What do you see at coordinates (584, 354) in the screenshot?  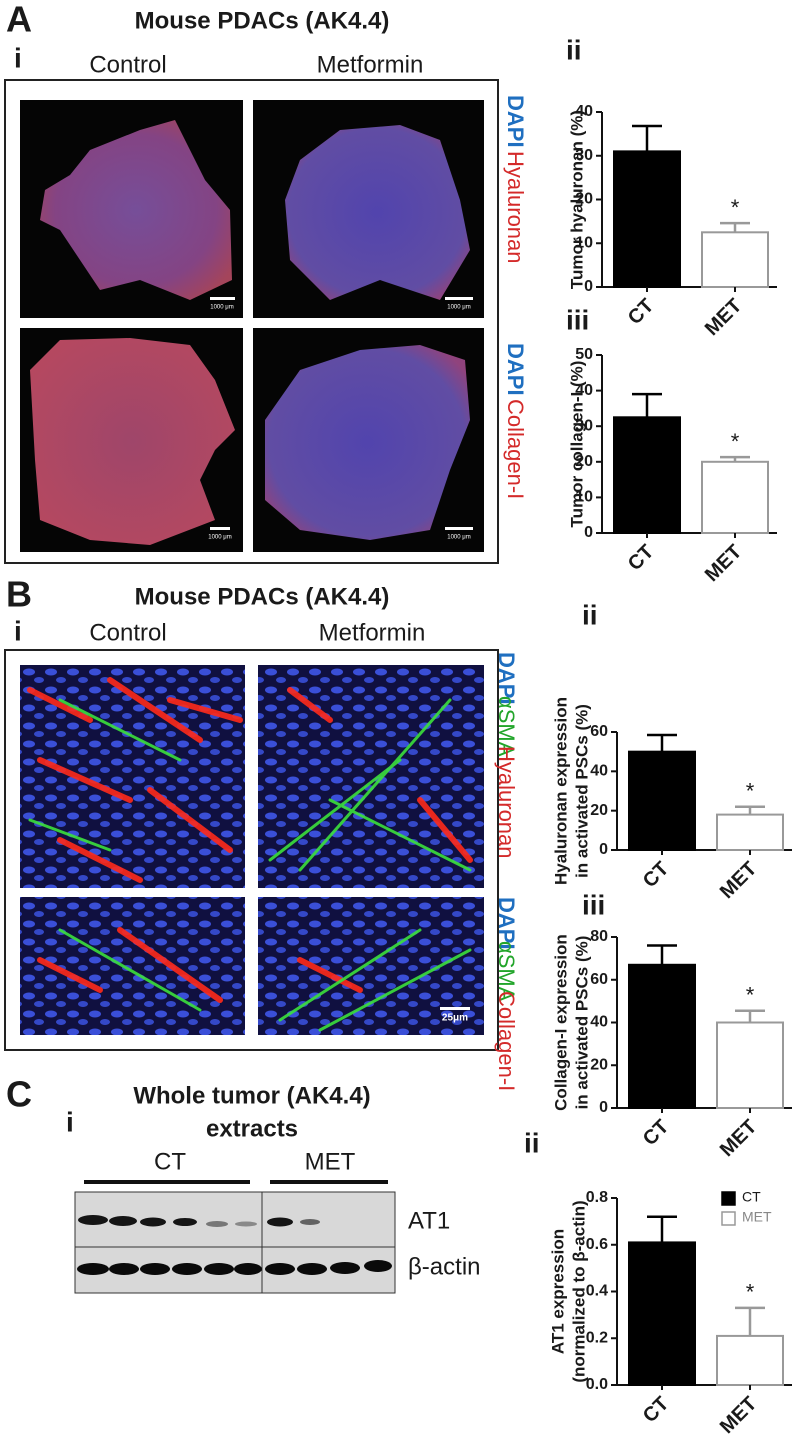 I see `y-tick-label: 50` at bounding box center [584, 354].